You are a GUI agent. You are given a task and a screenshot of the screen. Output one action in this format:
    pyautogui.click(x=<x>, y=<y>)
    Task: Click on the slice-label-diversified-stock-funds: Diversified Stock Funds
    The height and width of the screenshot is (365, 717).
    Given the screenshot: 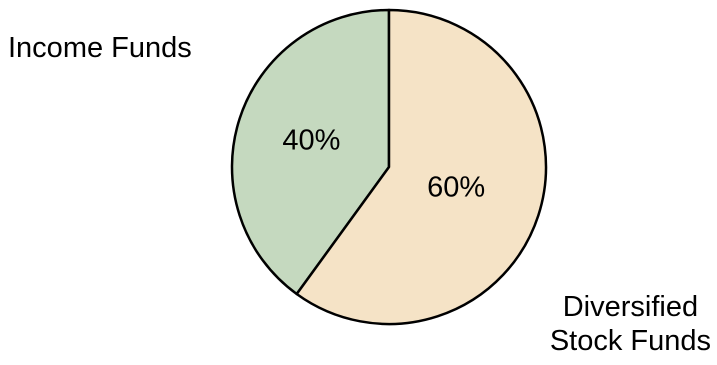 What is the action you would take?
    pyautogui.click(x=630, y=324)
    